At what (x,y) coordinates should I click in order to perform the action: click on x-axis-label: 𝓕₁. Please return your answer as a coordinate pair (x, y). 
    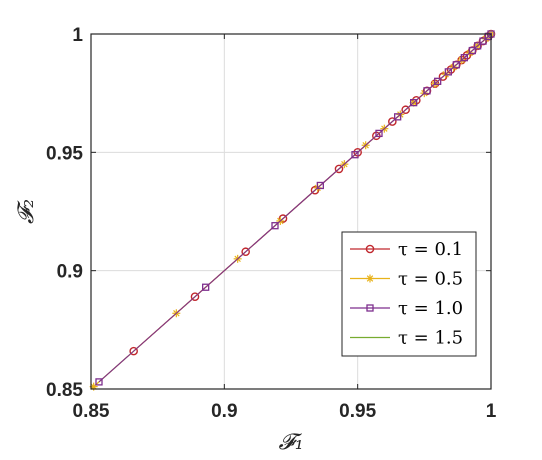
    Looking at the image, I should click on (290, 442).